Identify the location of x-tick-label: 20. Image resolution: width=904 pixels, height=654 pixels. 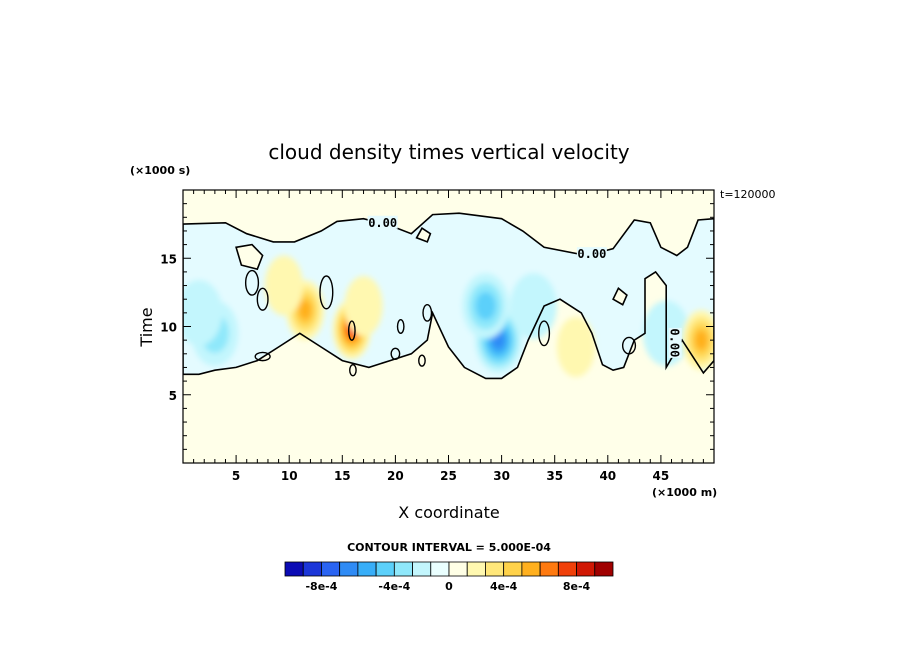
(395, 476).